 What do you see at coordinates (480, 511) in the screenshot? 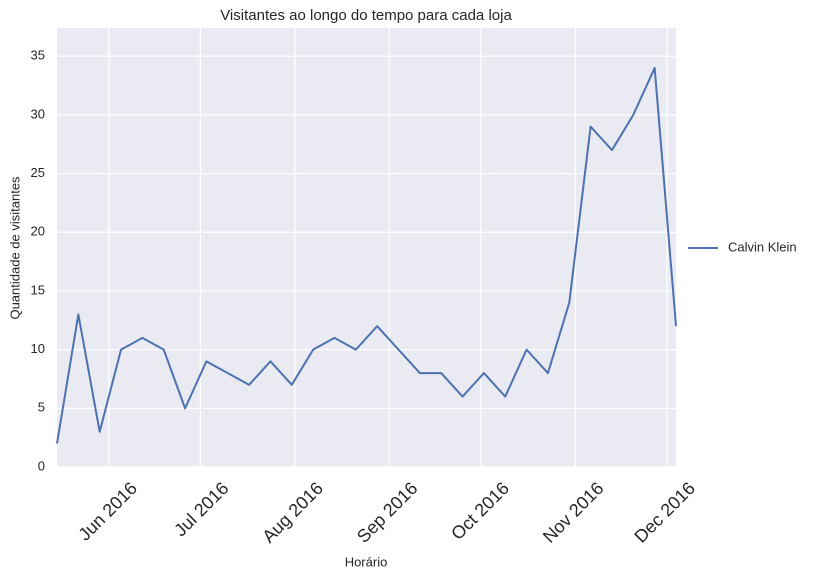
I see `x-tick-label: Oct 2016` at bounding box center [480, 511].